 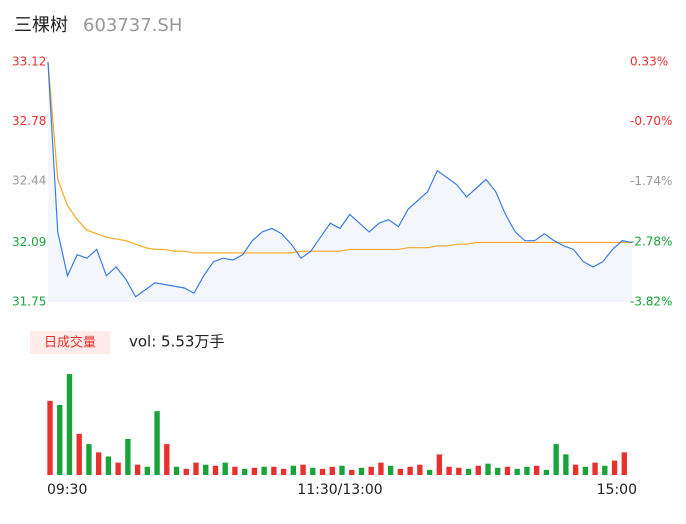 What do you see at coordinates (132, 25) in the screenshot?
I see `stock-code: 603737.SH` at bounding box center [132, 25].